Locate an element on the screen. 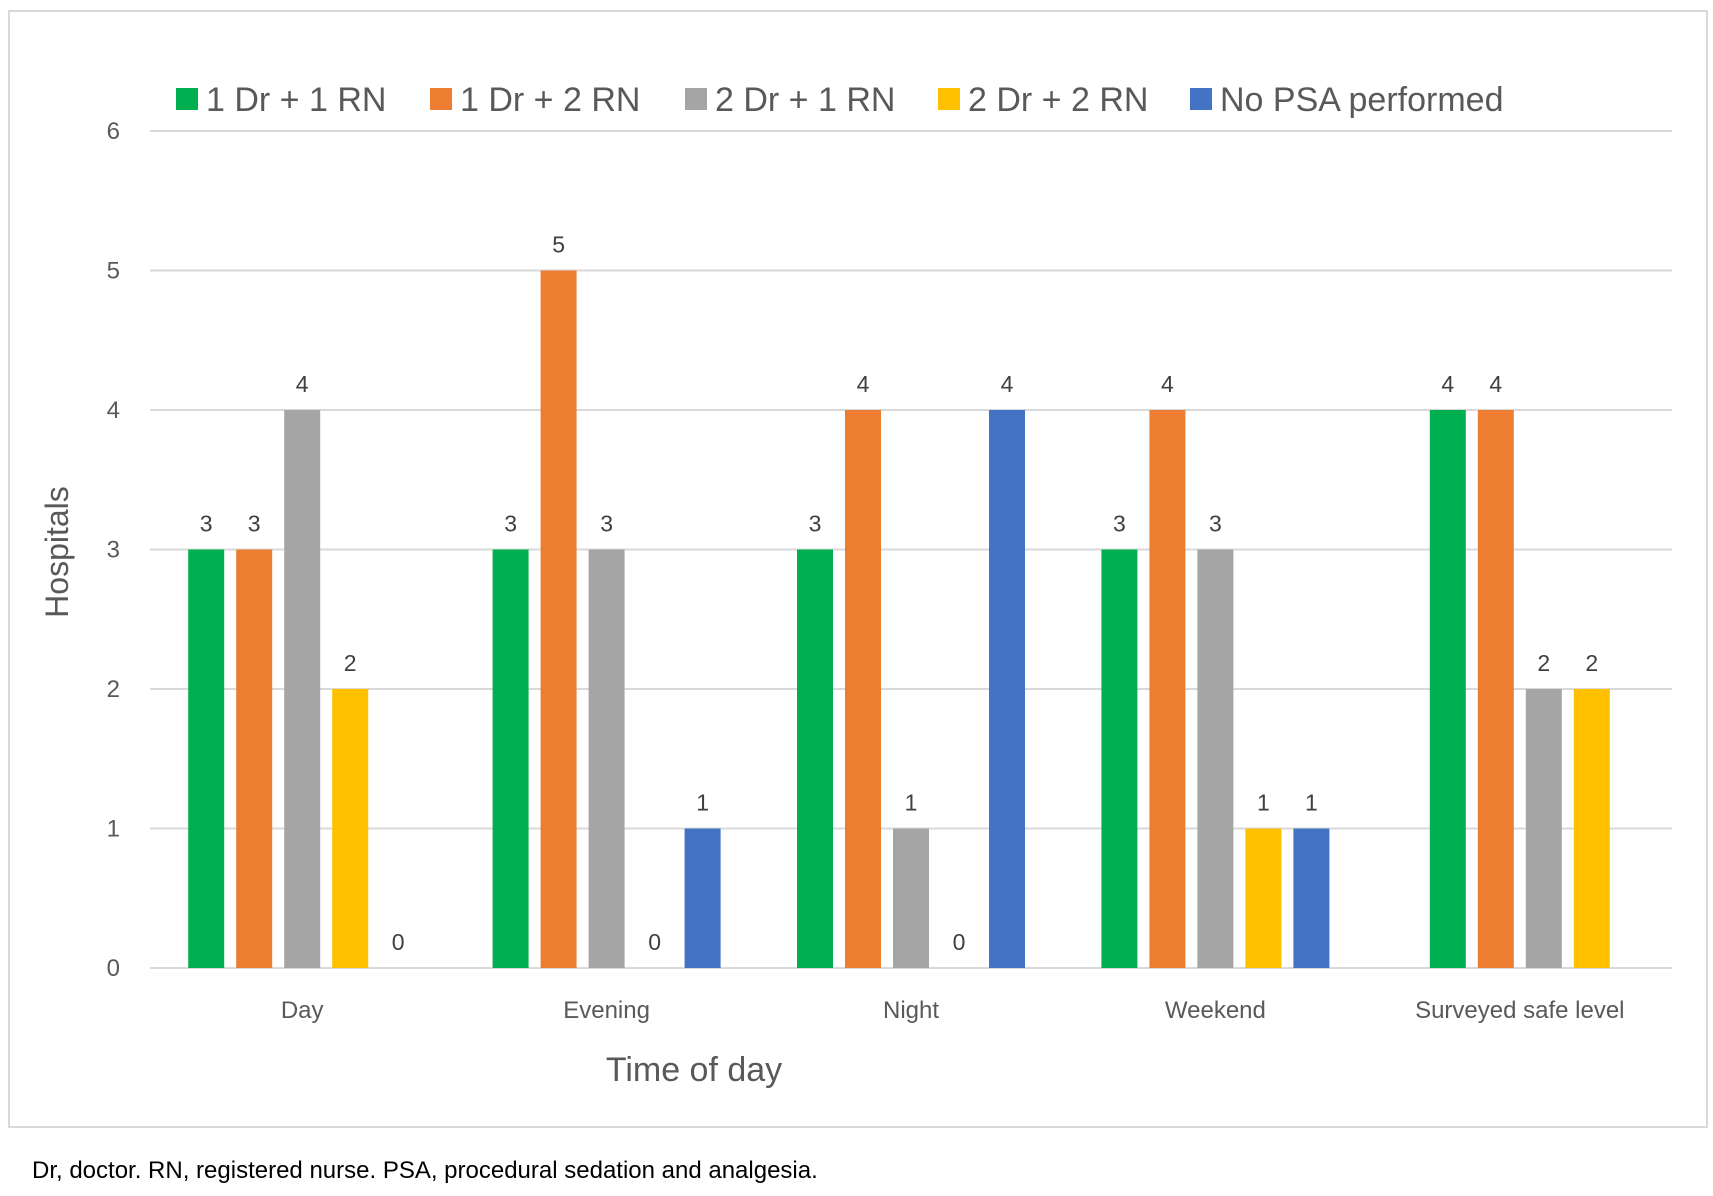 Image resolution: width=1713 pixels, height=1196 pixels. y-tick-label: 6 is located at coordinates (113, 131).